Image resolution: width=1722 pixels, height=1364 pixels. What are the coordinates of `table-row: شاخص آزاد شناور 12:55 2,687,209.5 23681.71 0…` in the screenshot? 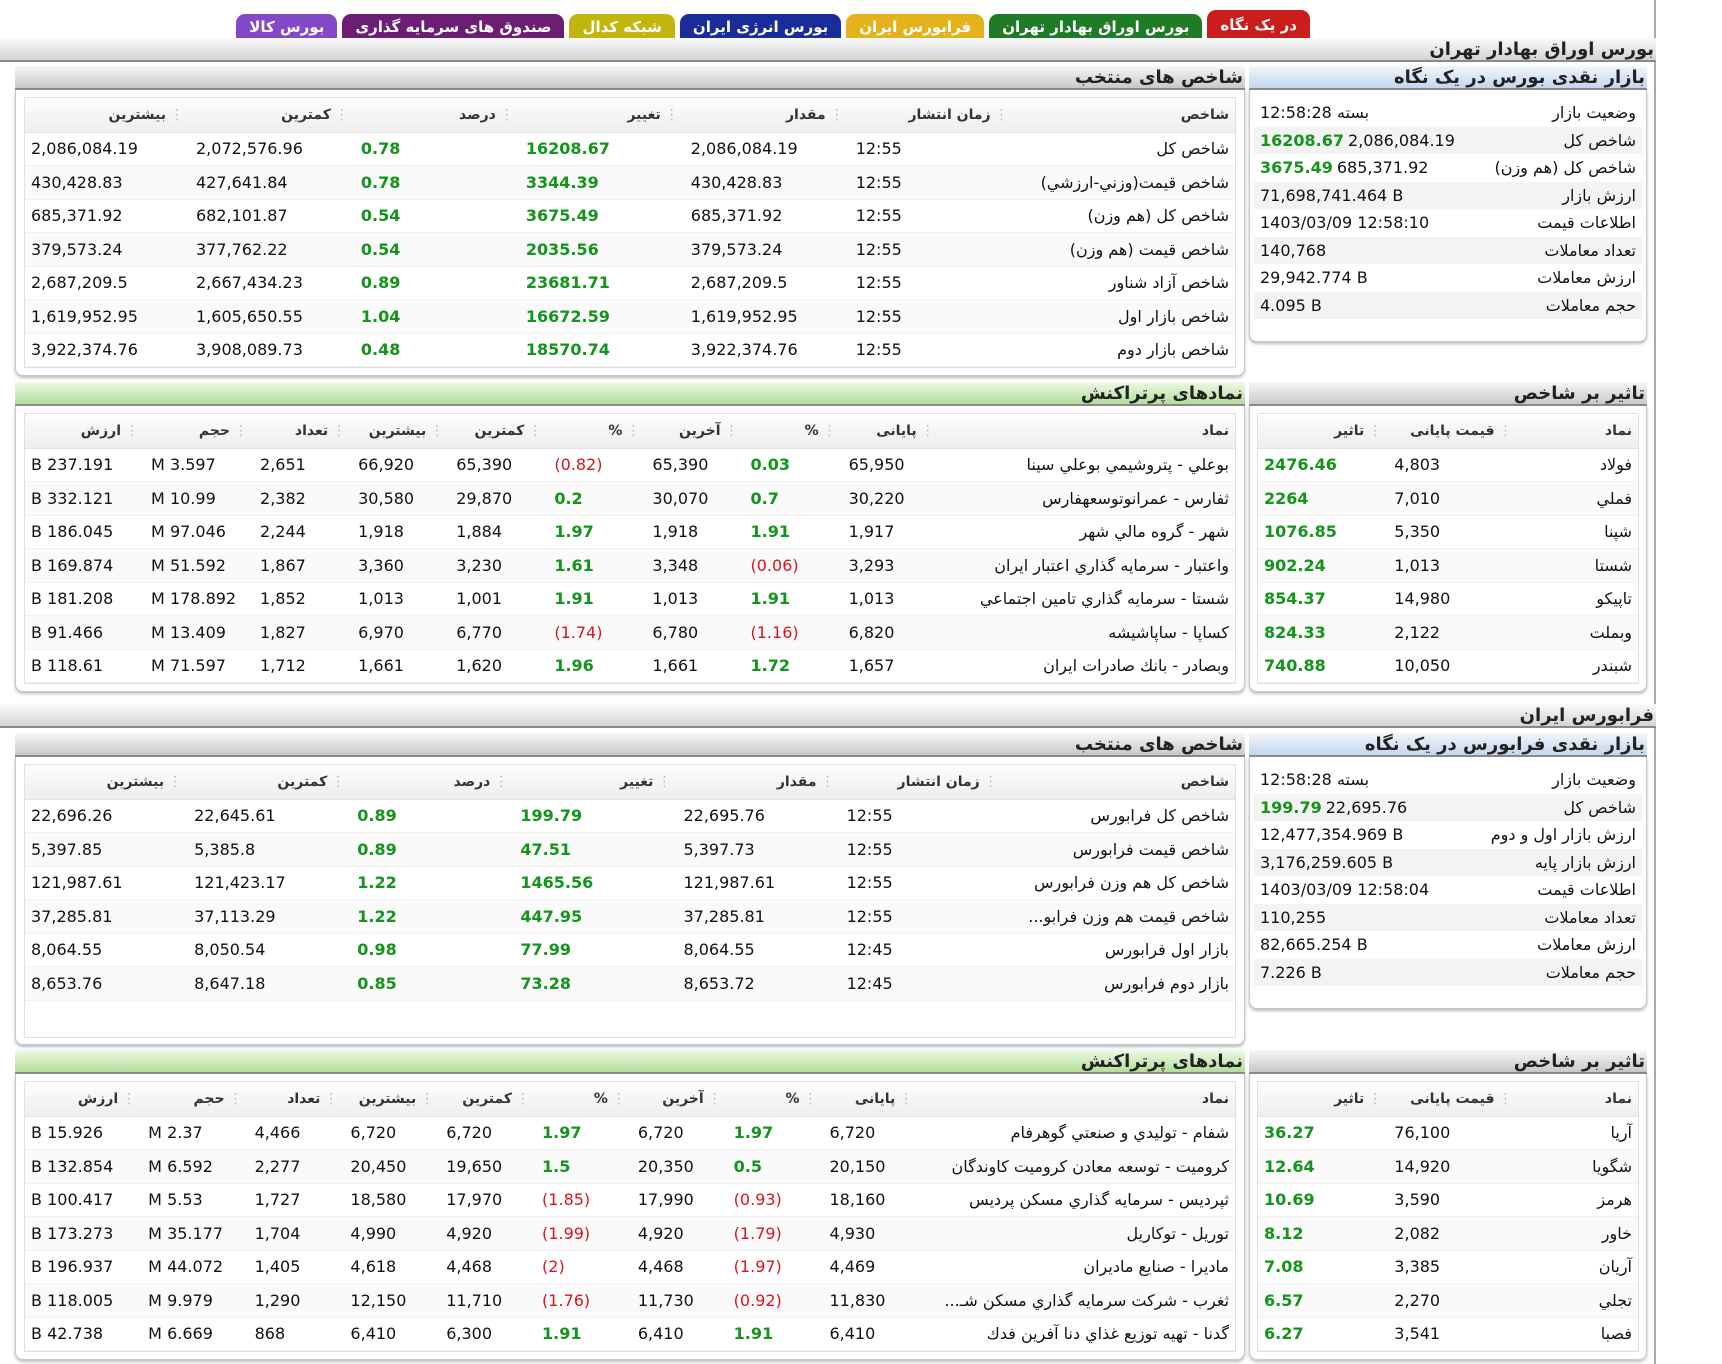 It's located at (630, 283).